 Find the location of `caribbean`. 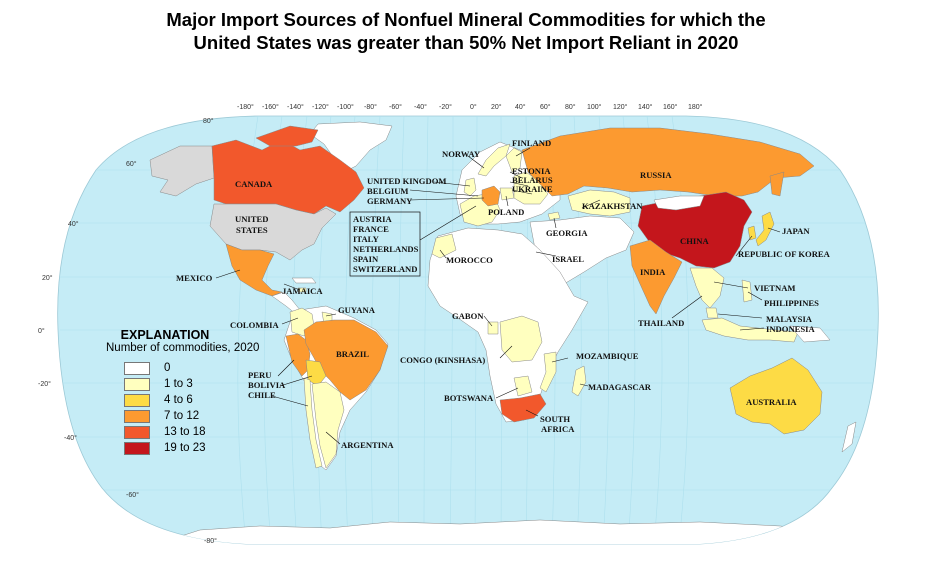

caribbean is located at coordinates (304, 280).